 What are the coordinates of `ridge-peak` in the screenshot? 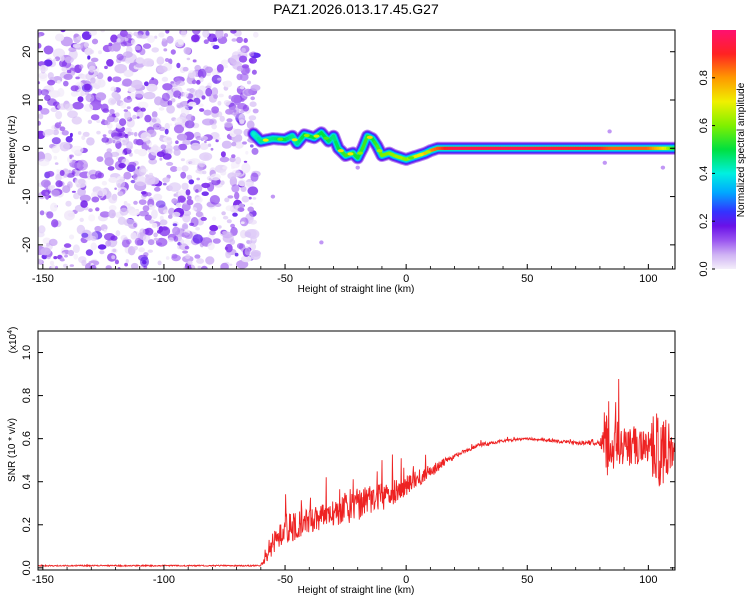 It's located at (326, 138).